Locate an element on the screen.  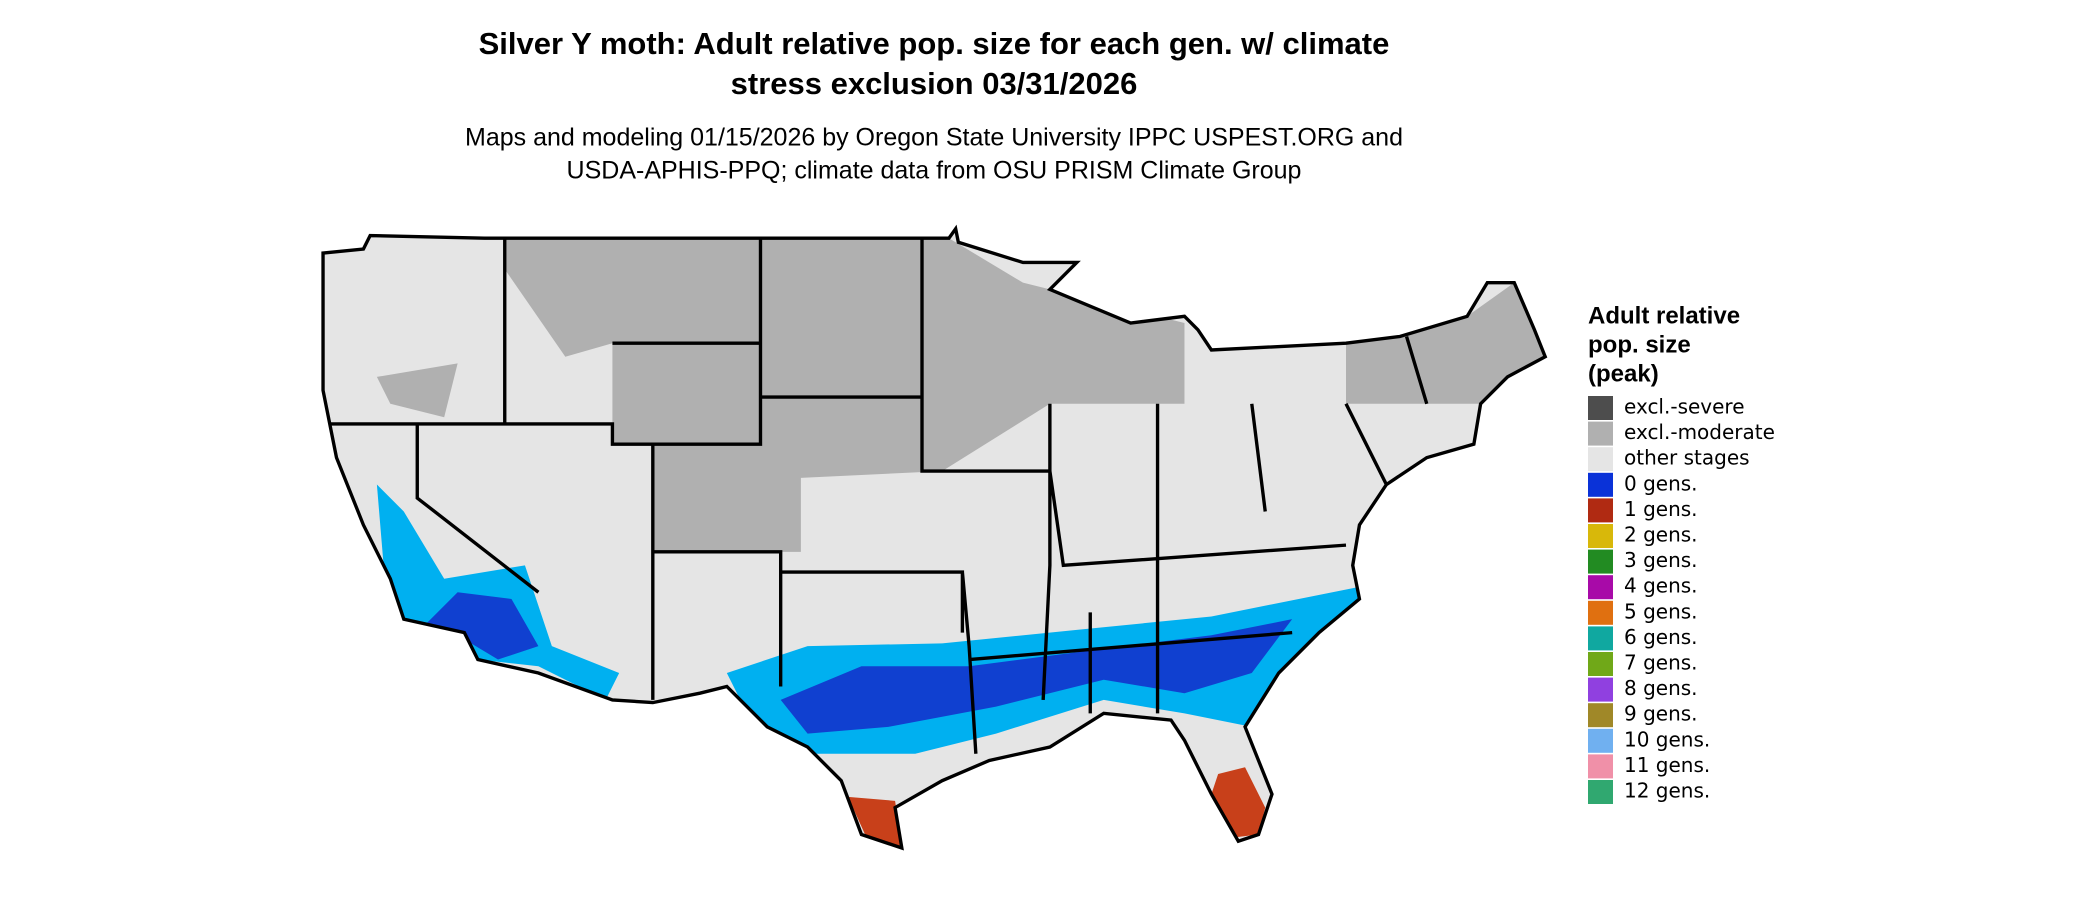
low-gen-area is located at coordinates (498, 592).